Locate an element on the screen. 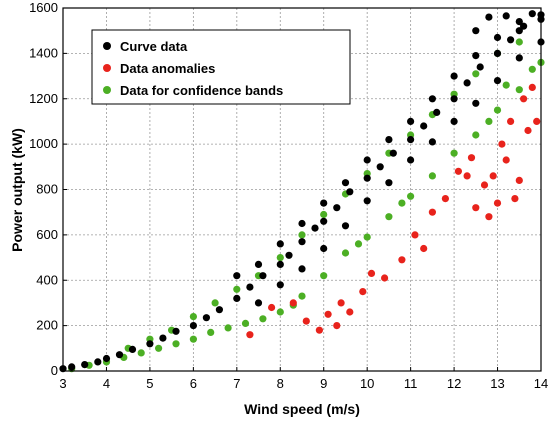 Image resolution: width=550 pixels, height=423 pixels. y-tick-label-1200: 1200 is located at coordinates (43, 98).